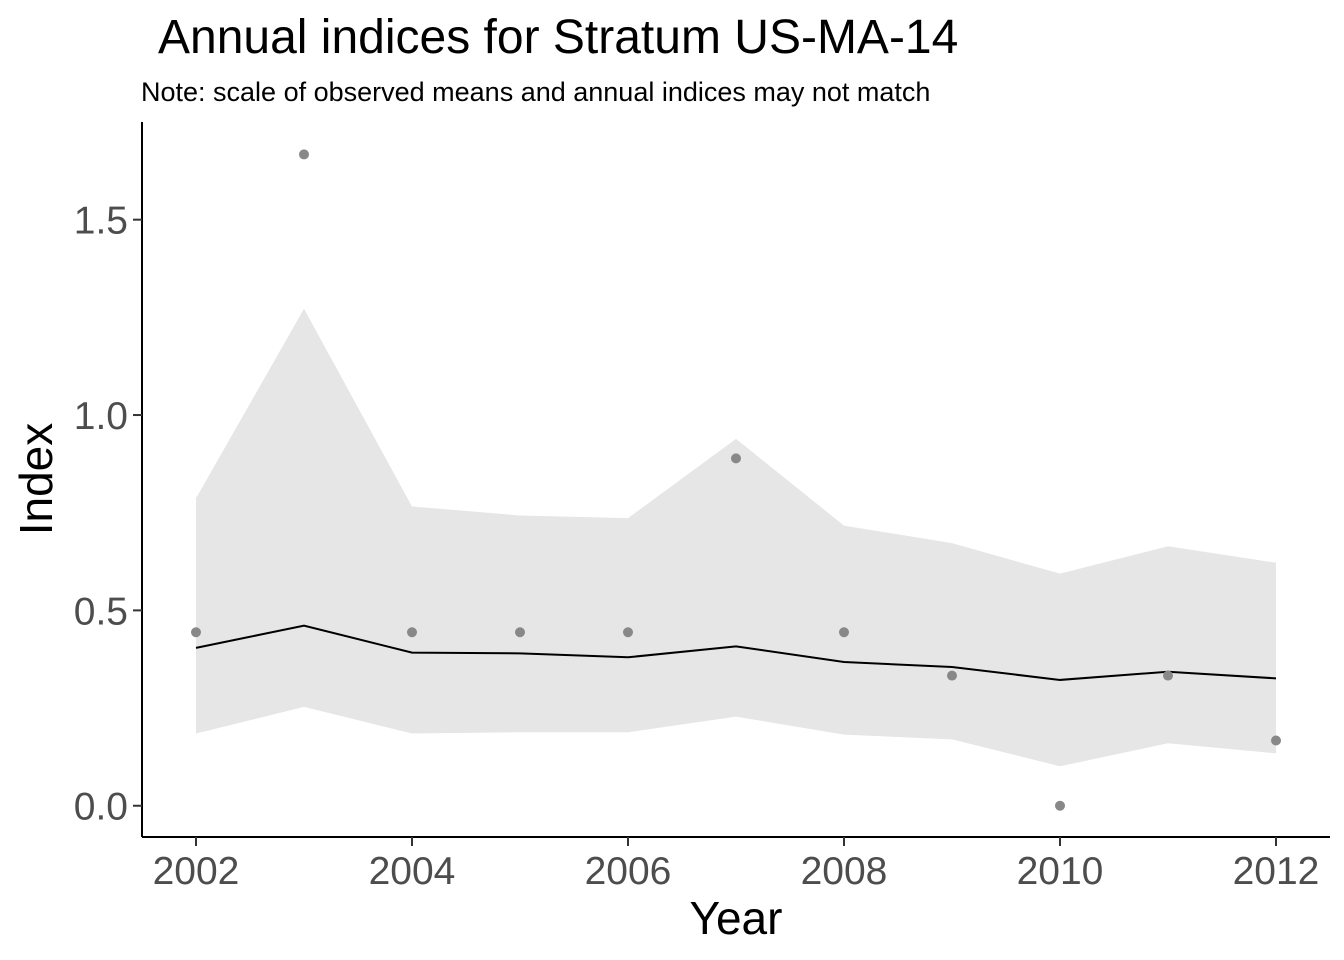 This screenshot has height=960, width=1344. Describe the element at coordinates (1060, 805) in the screenshot. I see `observed-point-2010` at that location.